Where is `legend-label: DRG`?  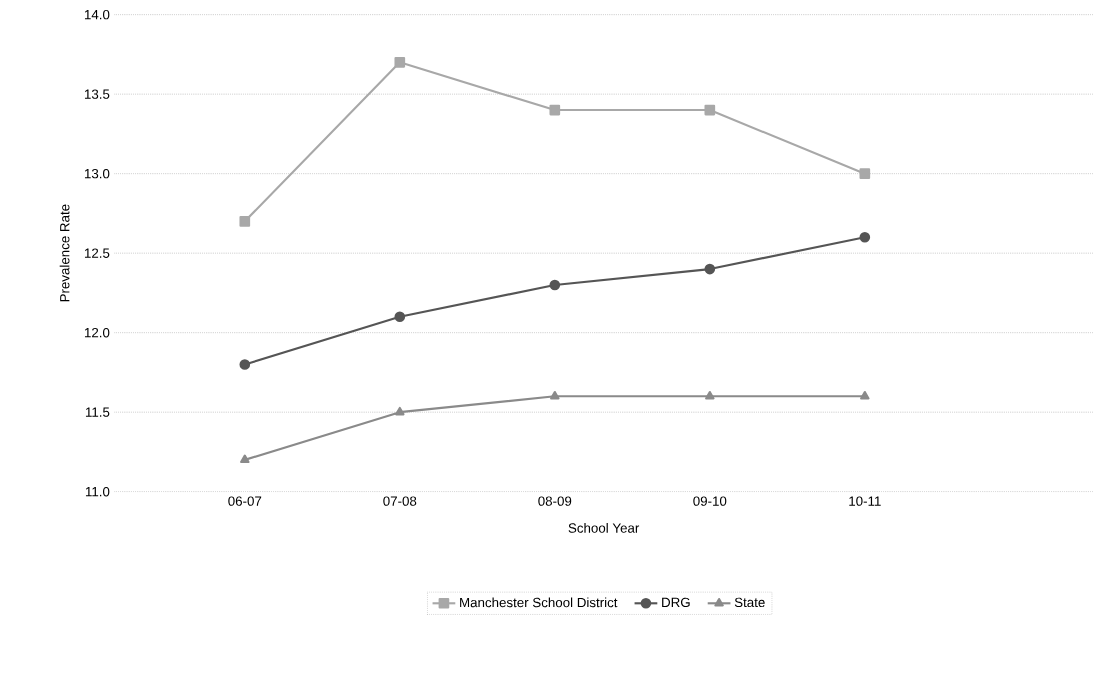 legend-label: DRG is located at coordinates (676, 602).